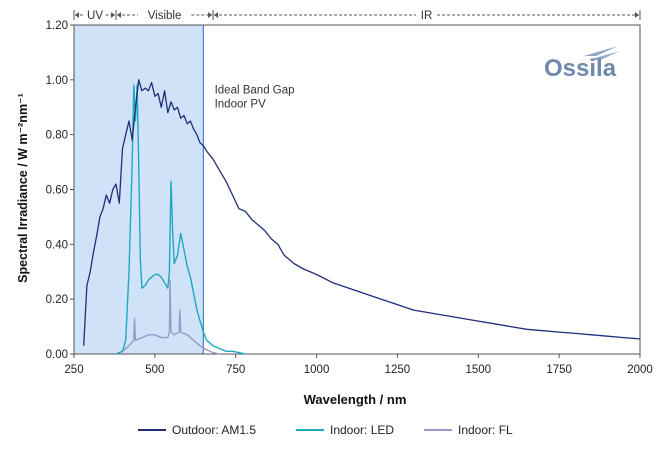 This screenshot has height=455, width=665. What do you see at coordinates (57, 81) in the screenshot?
I see `y-tick-label: 1.00` at bounding box center [57, 81].